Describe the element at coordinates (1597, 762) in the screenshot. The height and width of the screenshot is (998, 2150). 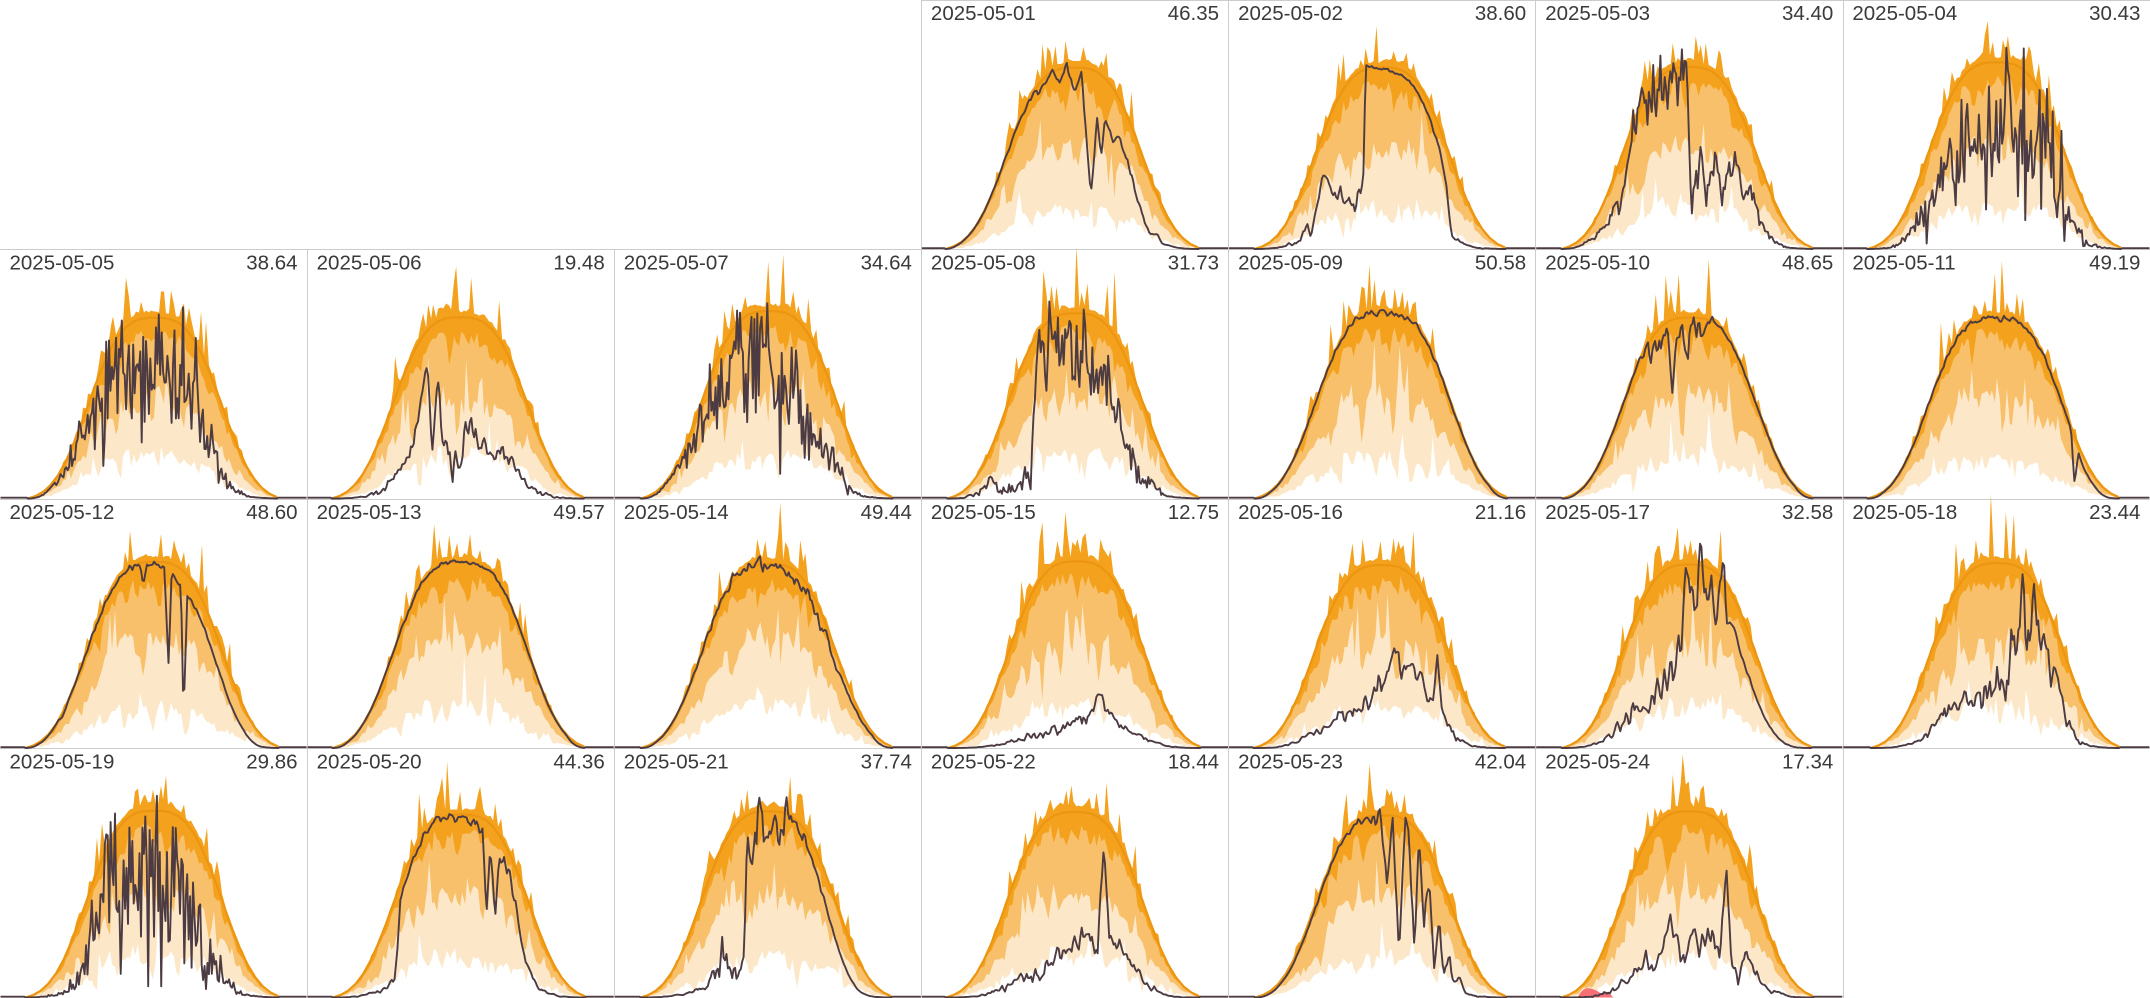
I see `svg-text: 2025-05-24` at that location.